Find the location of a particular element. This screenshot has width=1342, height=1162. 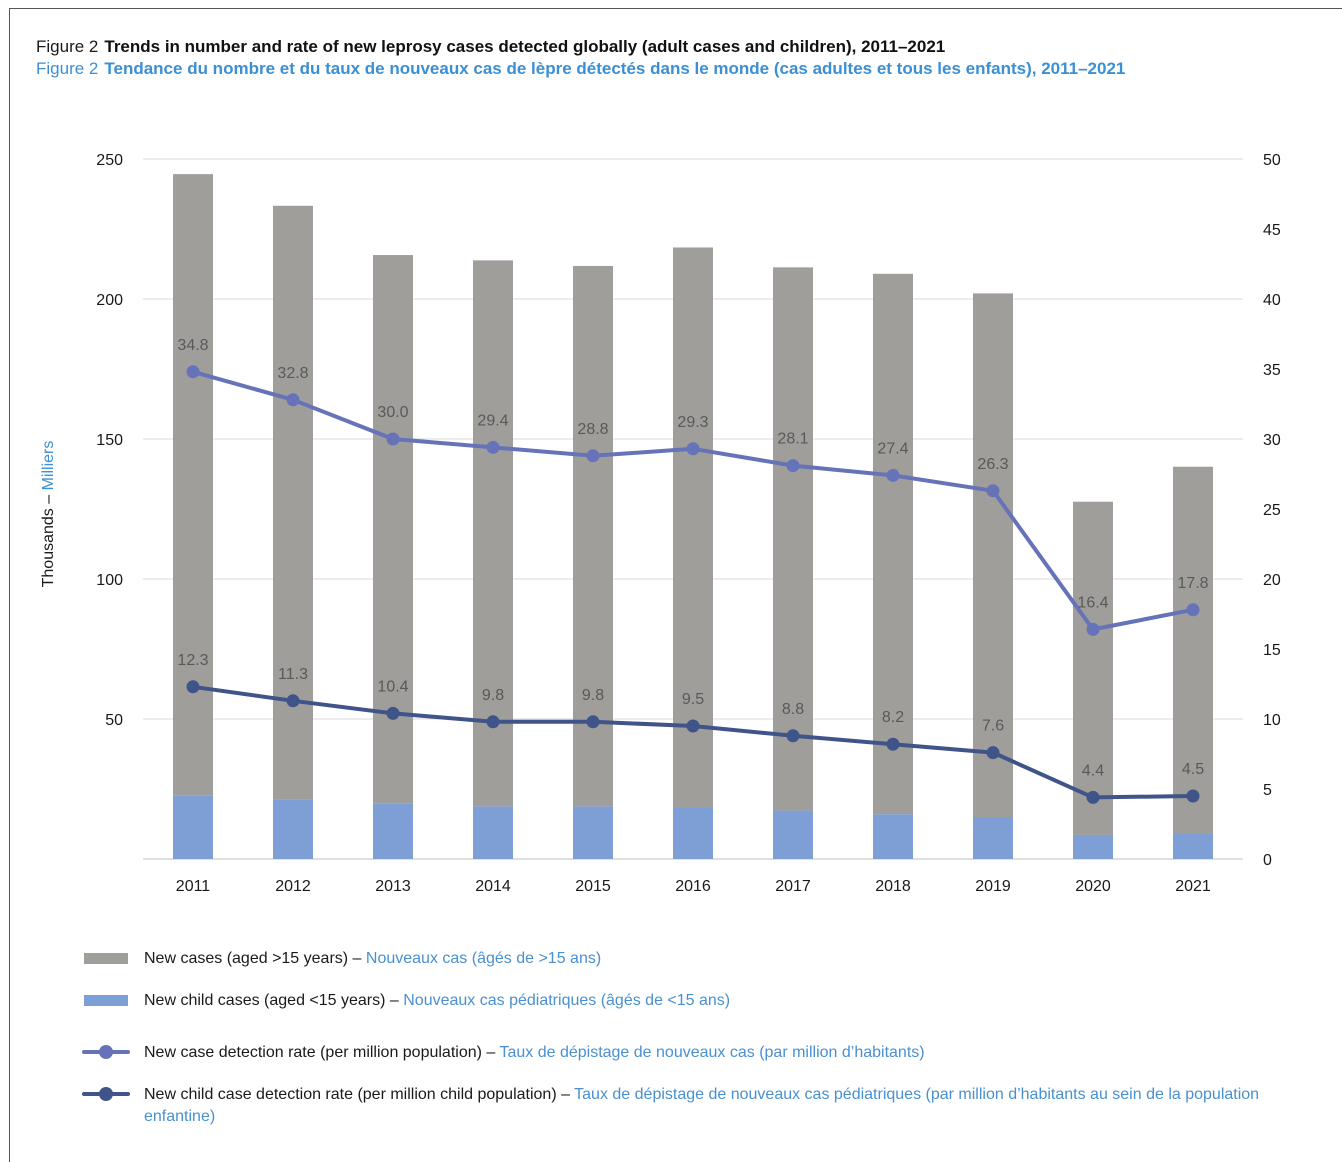

data-label-case-rate: 26.3 is located at coordinates (992, 464).